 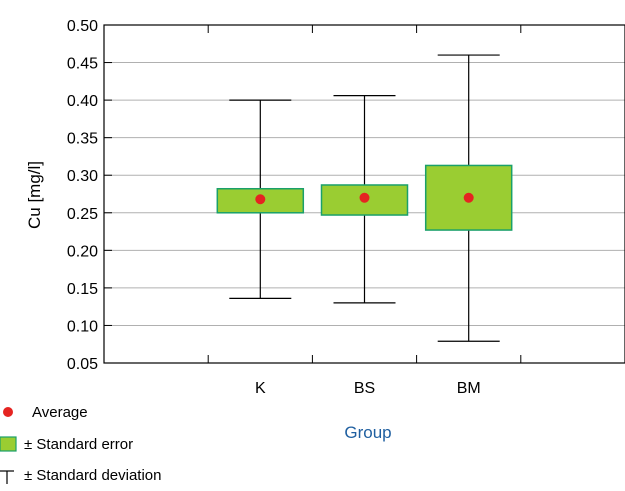 What do you see at coordinates (82, 326) in the screenshot?
I see `y-tick-label: 0.10` at bounding box center [82, 326].